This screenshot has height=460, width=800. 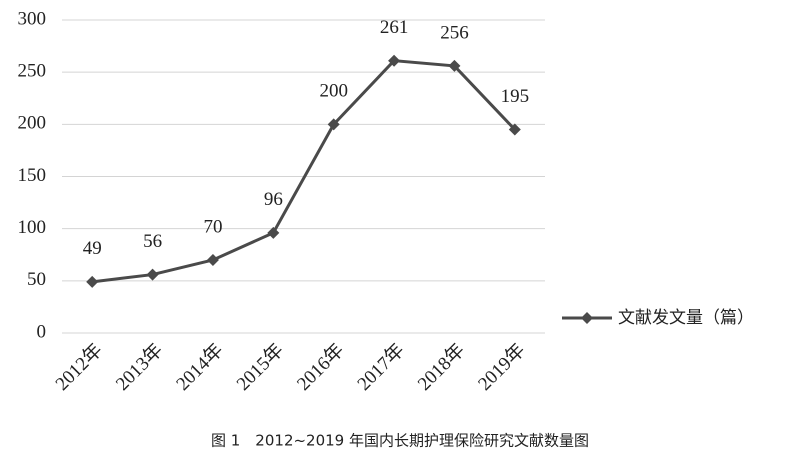 What do you see at coordinates (200, 367) in the screenshot?
I see `x-tick-label: 2014年` at bounding box center [200, 367].